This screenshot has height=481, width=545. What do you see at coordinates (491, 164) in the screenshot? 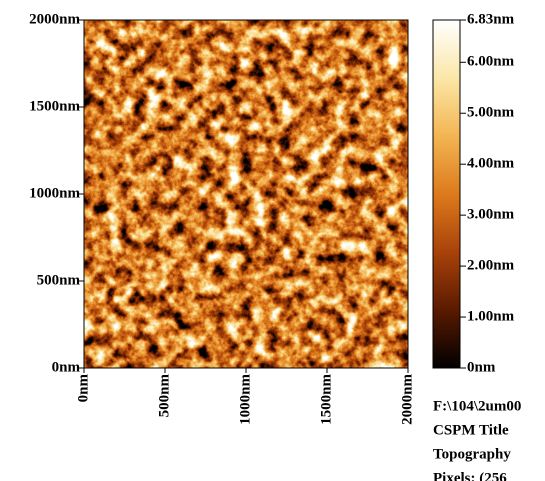
I see `colorbar-tick-label: 4.00nm` at bounding box center [491, 164].